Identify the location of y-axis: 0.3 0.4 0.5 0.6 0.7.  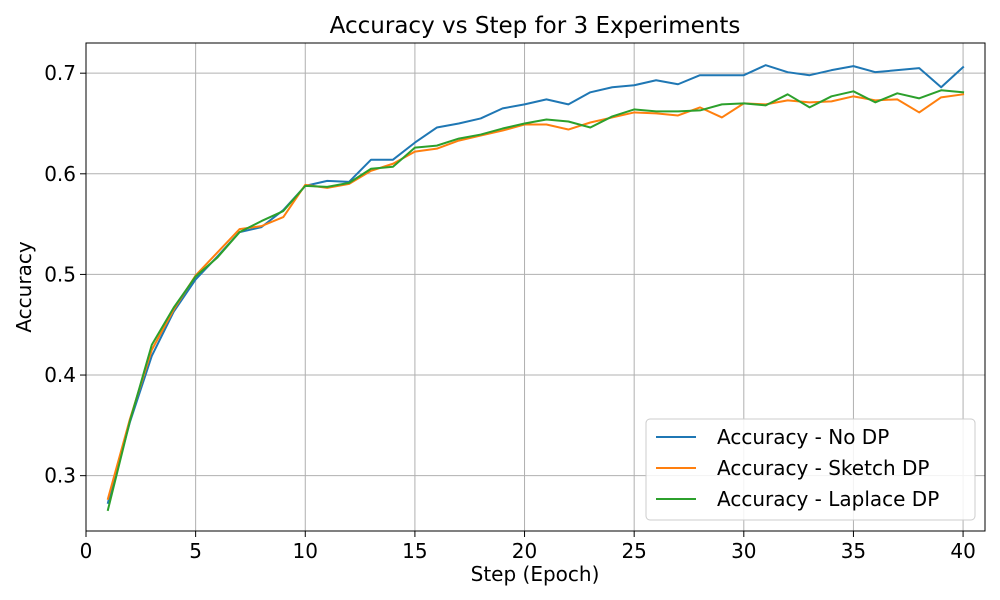
(65, 274).